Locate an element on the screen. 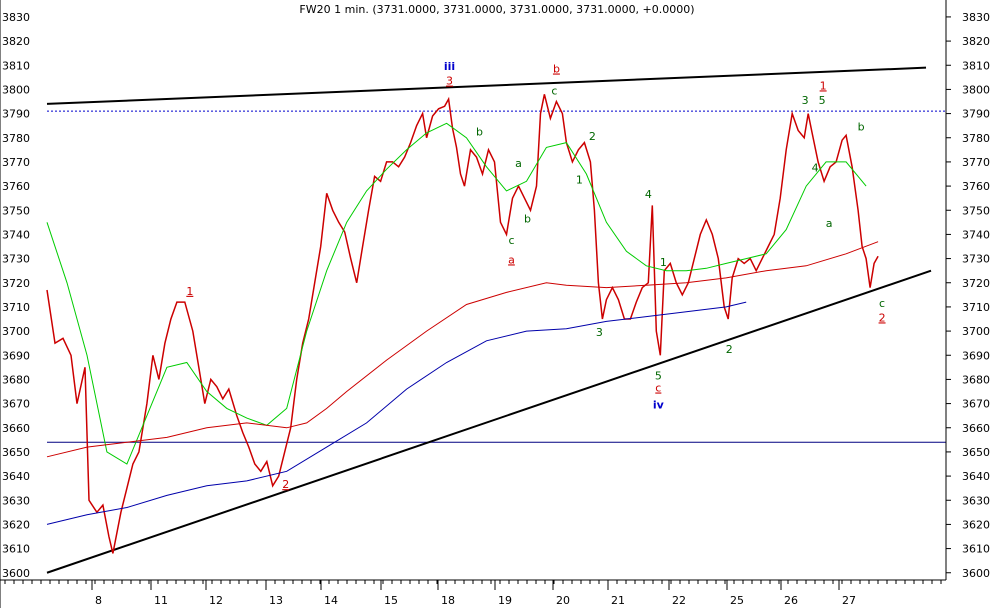 Image resolution: width=994 pixels, height=612 pixels. y-tick-label-right: 3700 is located at coordinates (976, 331).